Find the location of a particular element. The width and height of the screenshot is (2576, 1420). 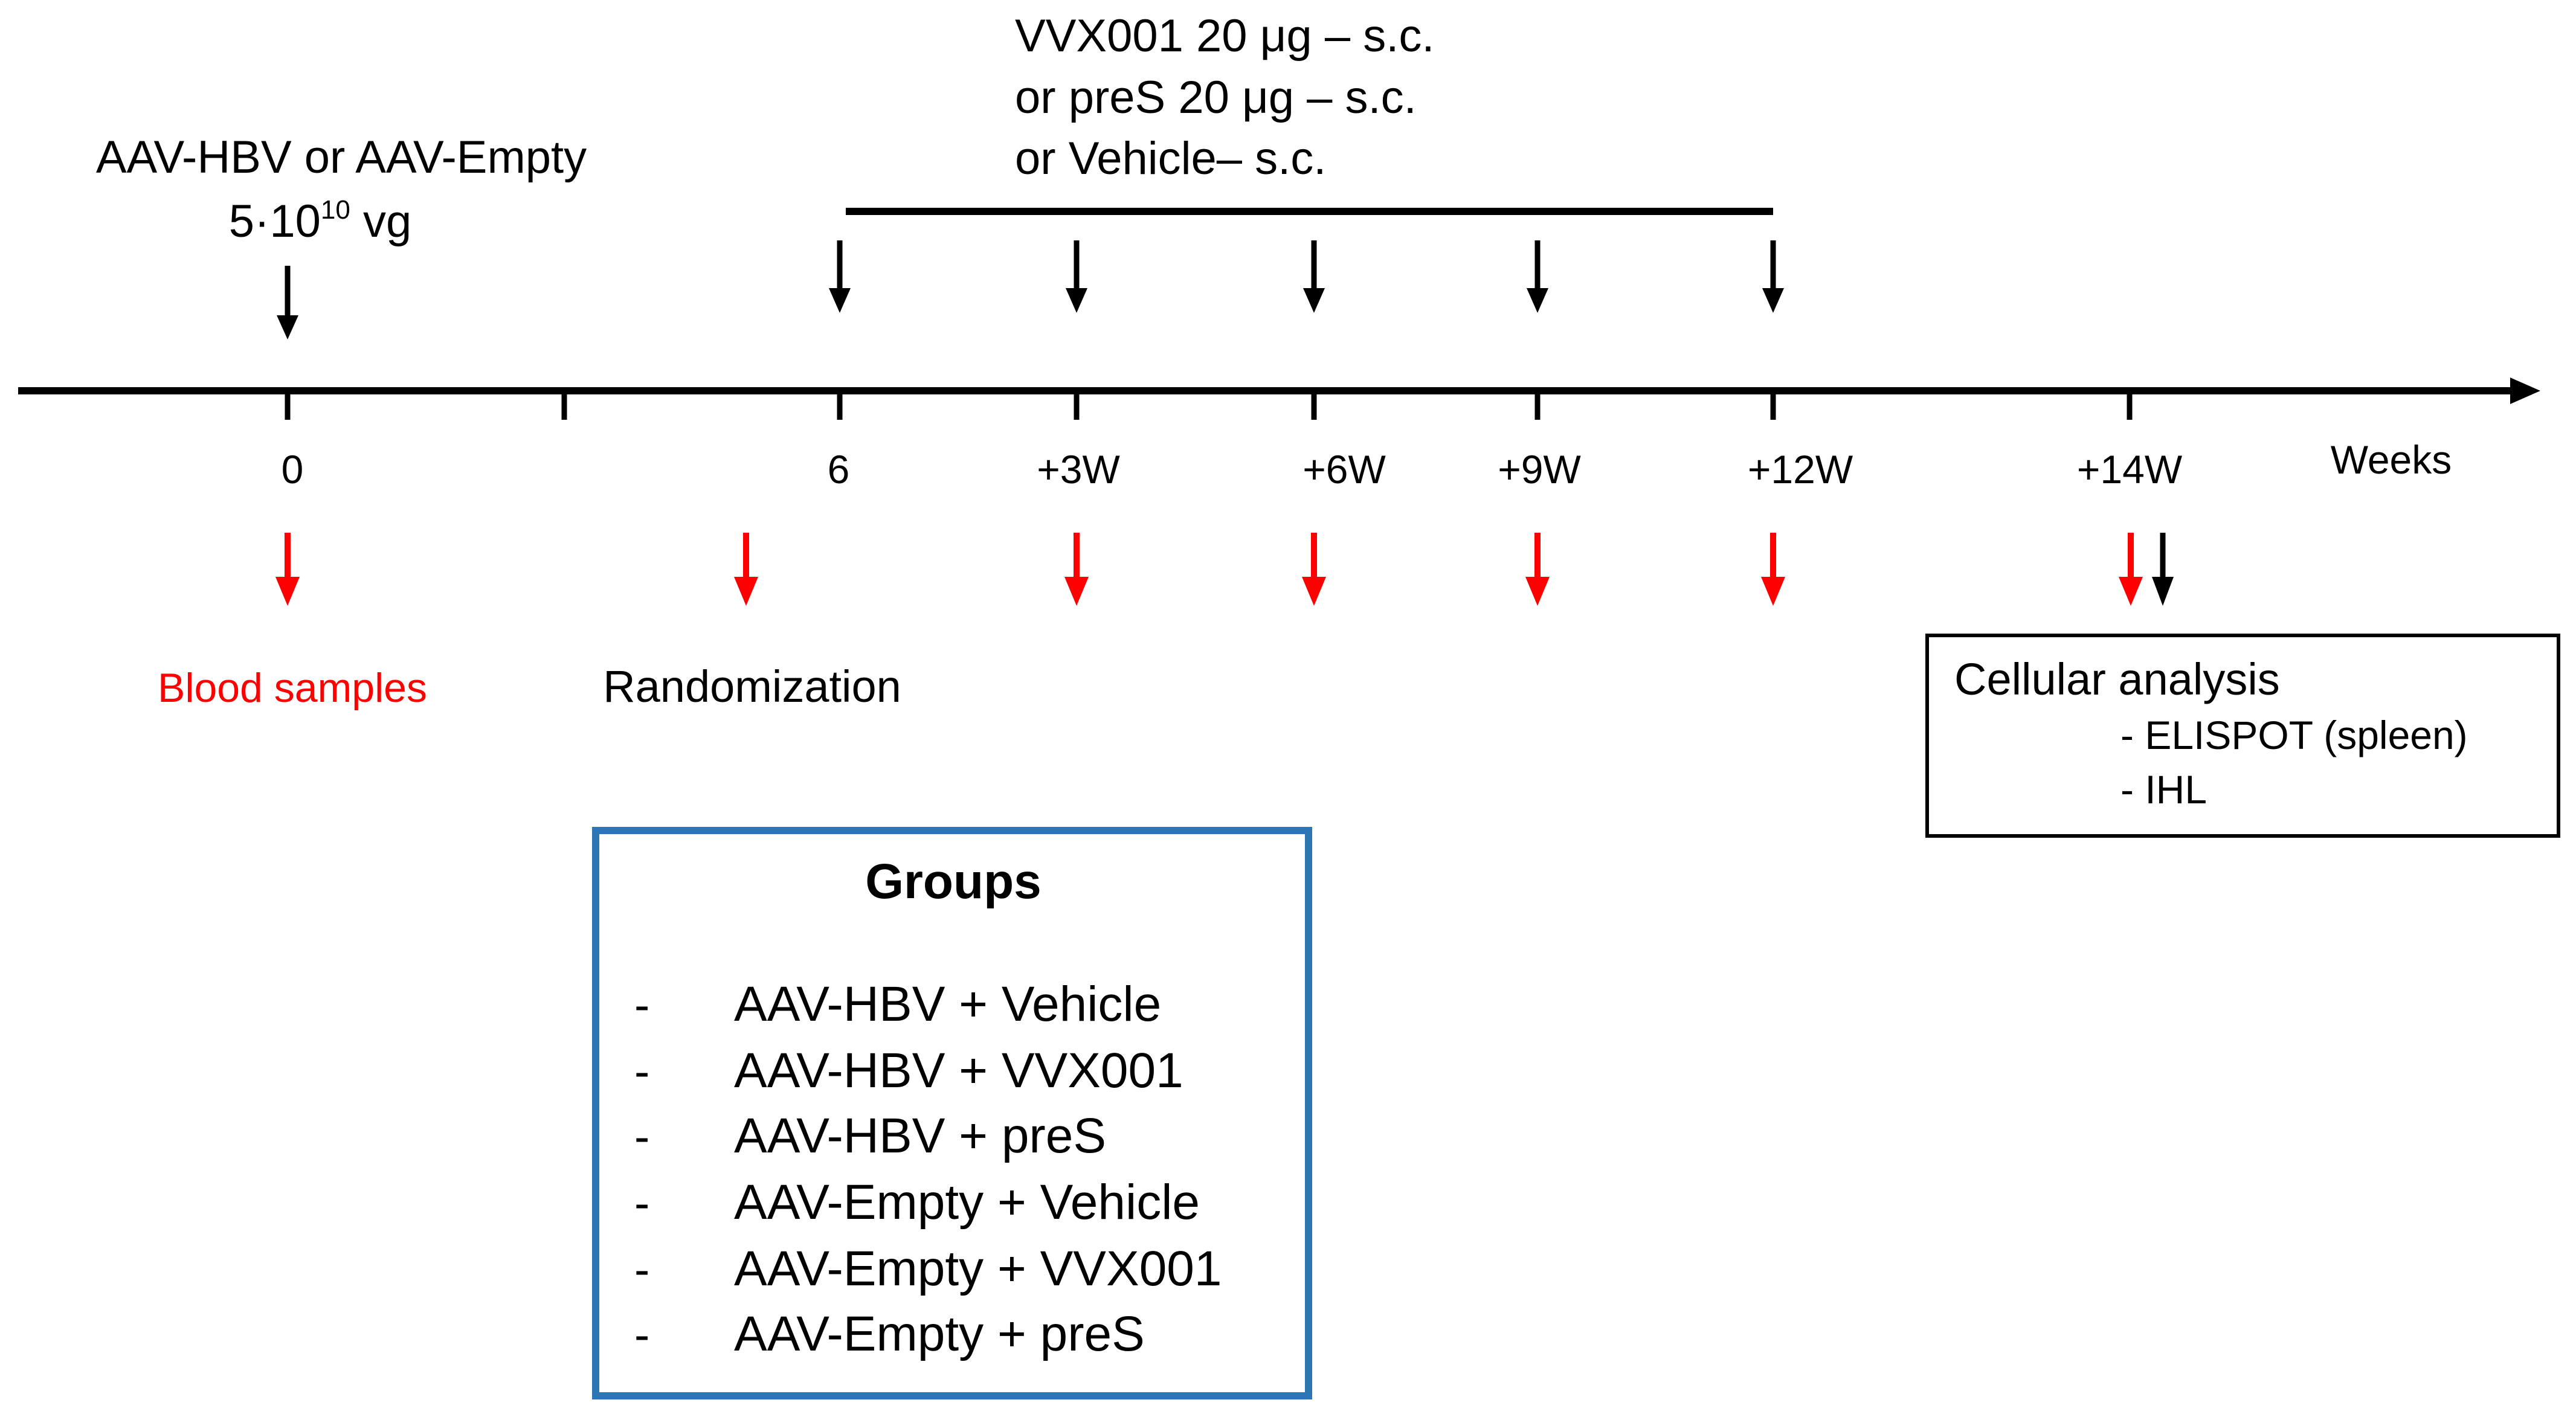

timeline-axis-label: Weeks is located at coordinates (2392, 459).